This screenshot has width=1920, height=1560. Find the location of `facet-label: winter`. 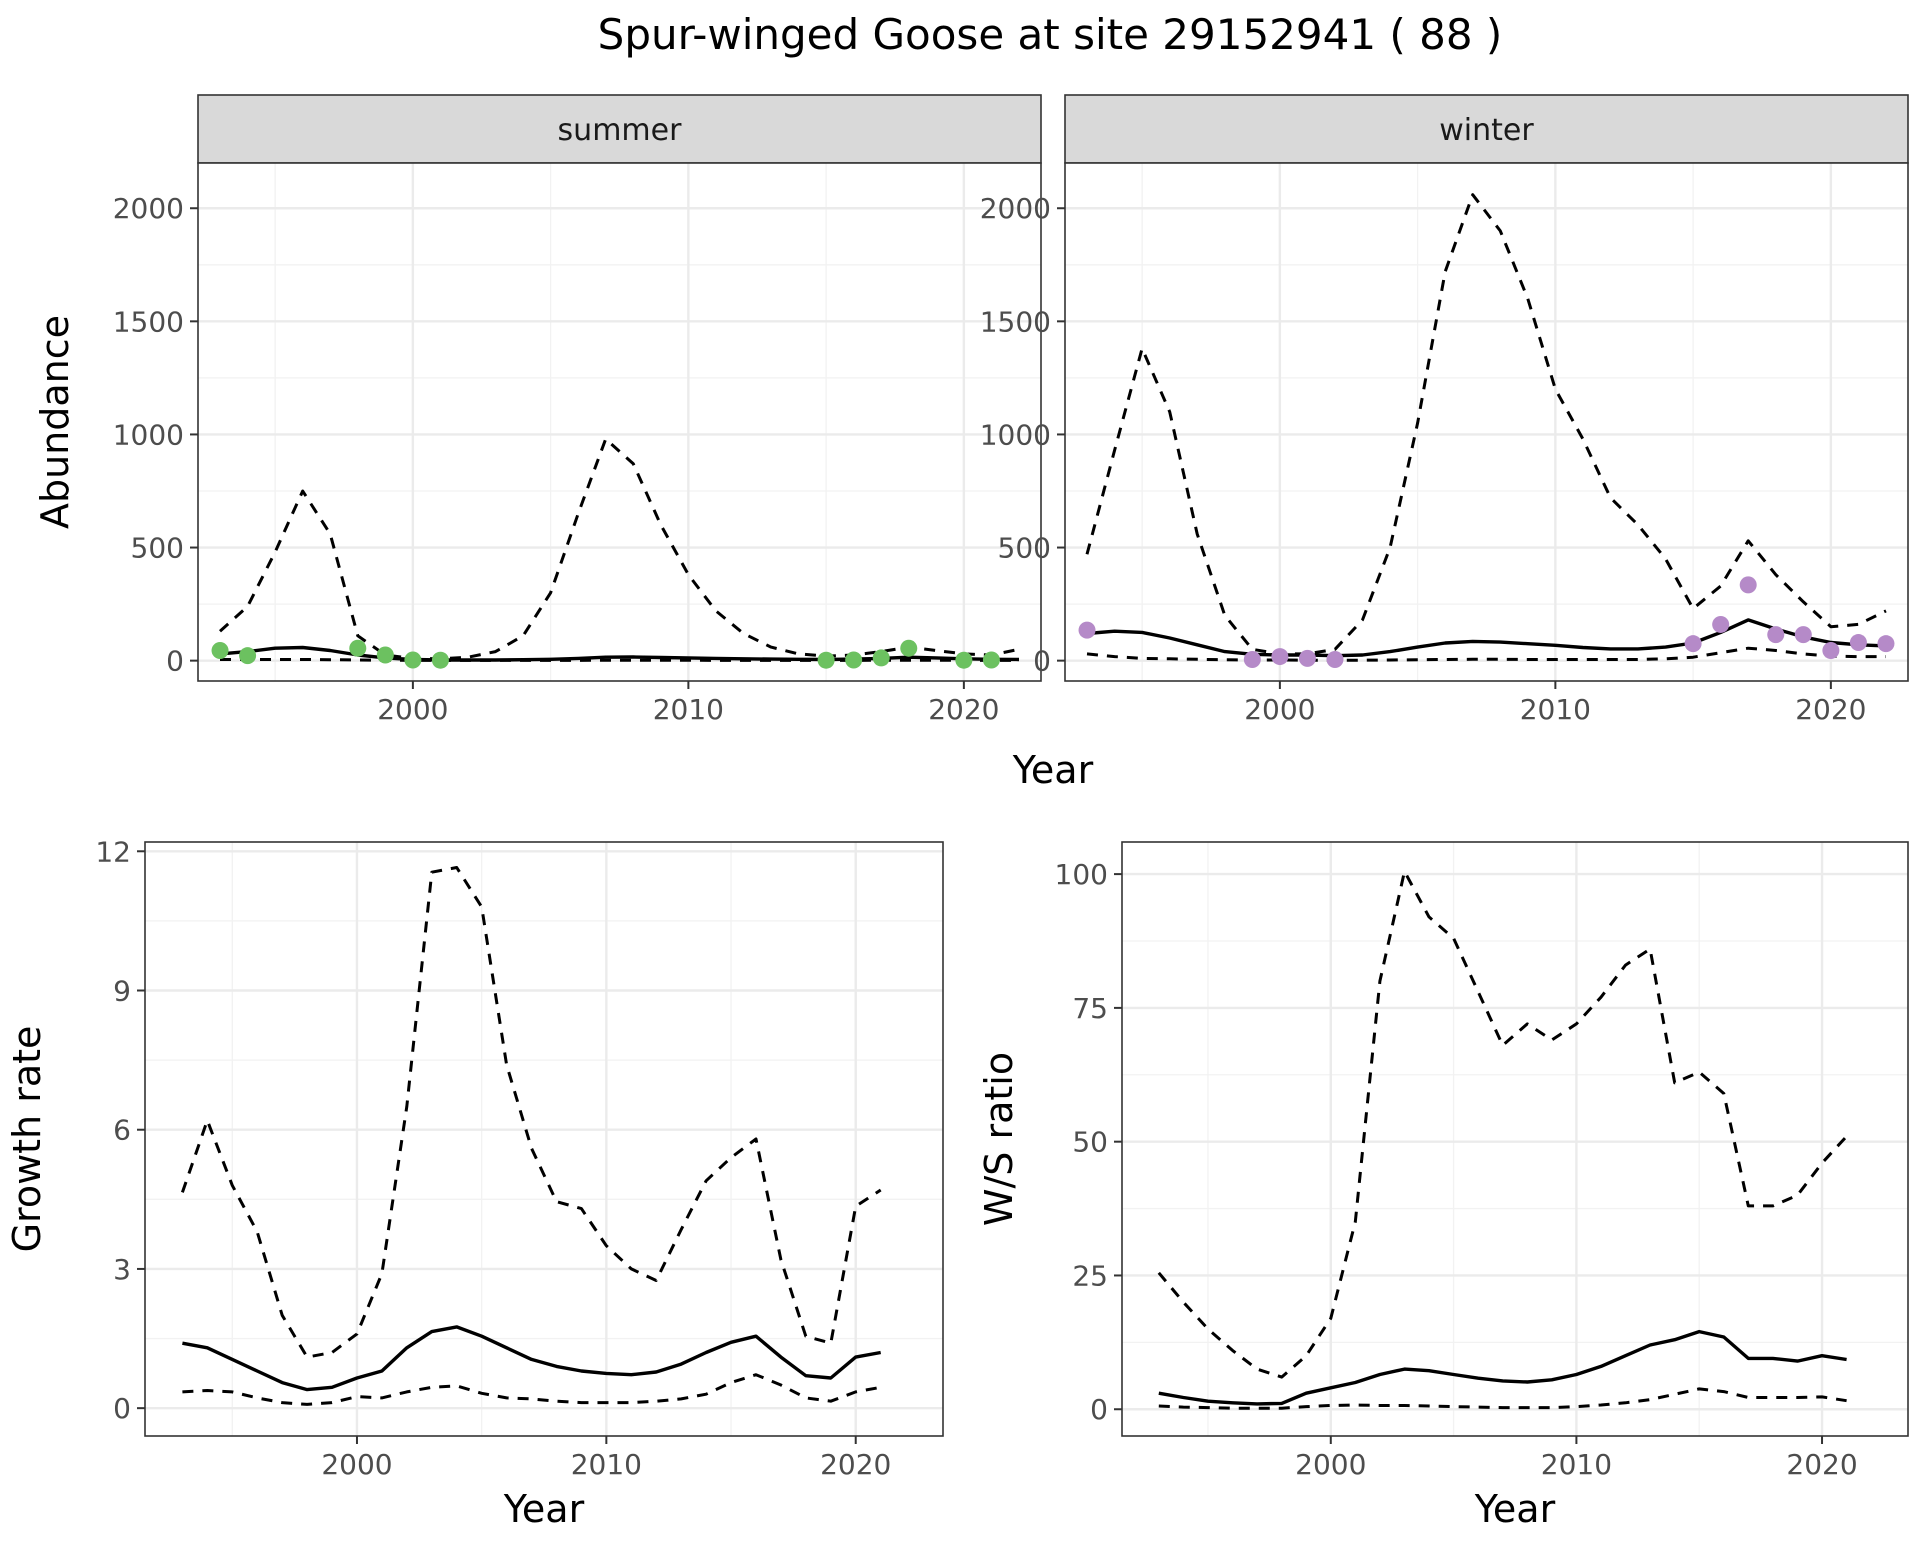

facet-label: winter is located at coordinates (1486, 130).